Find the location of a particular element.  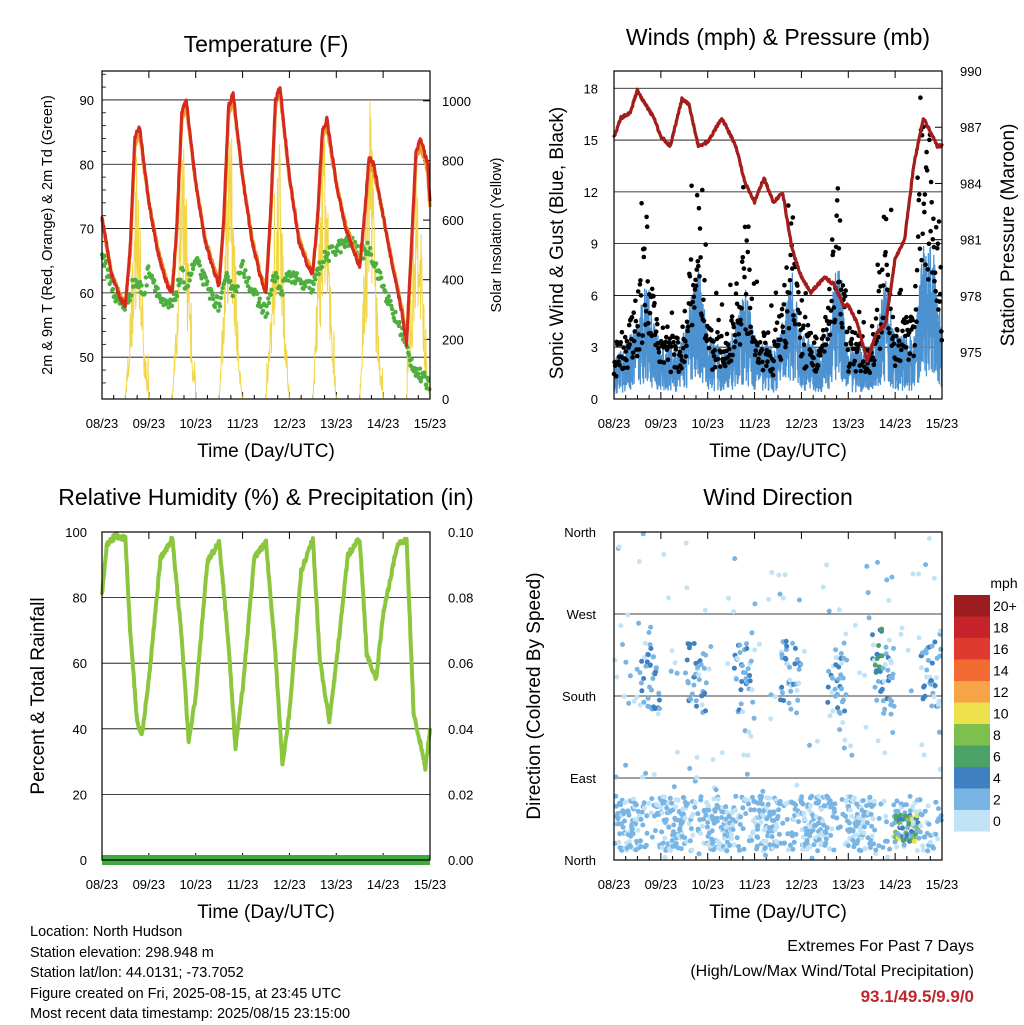

panel4-xtick-label: 15/23 is located at coordinates (942, 884).